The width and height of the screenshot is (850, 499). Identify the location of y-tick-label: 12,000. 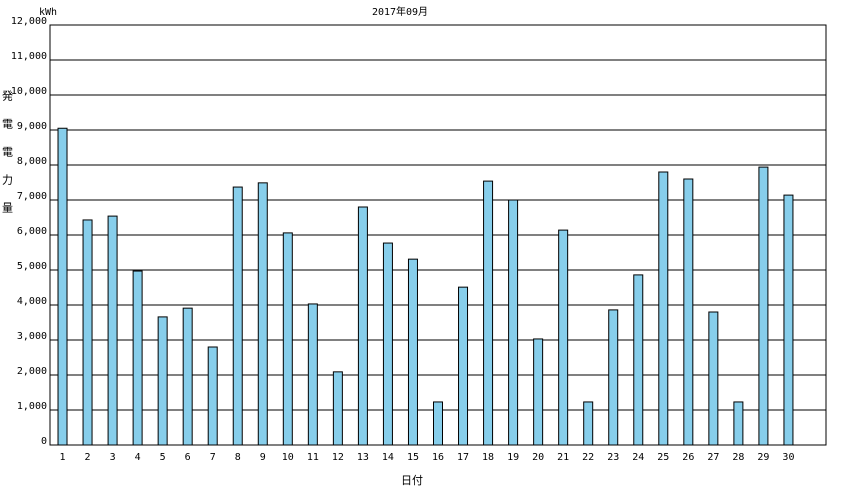
(29, 21).